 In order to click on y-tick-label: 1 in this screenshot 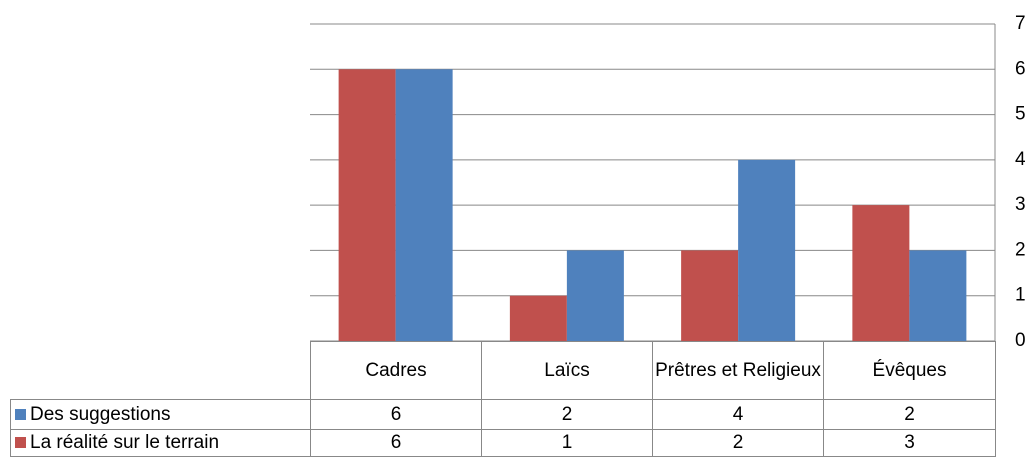, I will do `click(1020, 295)`.